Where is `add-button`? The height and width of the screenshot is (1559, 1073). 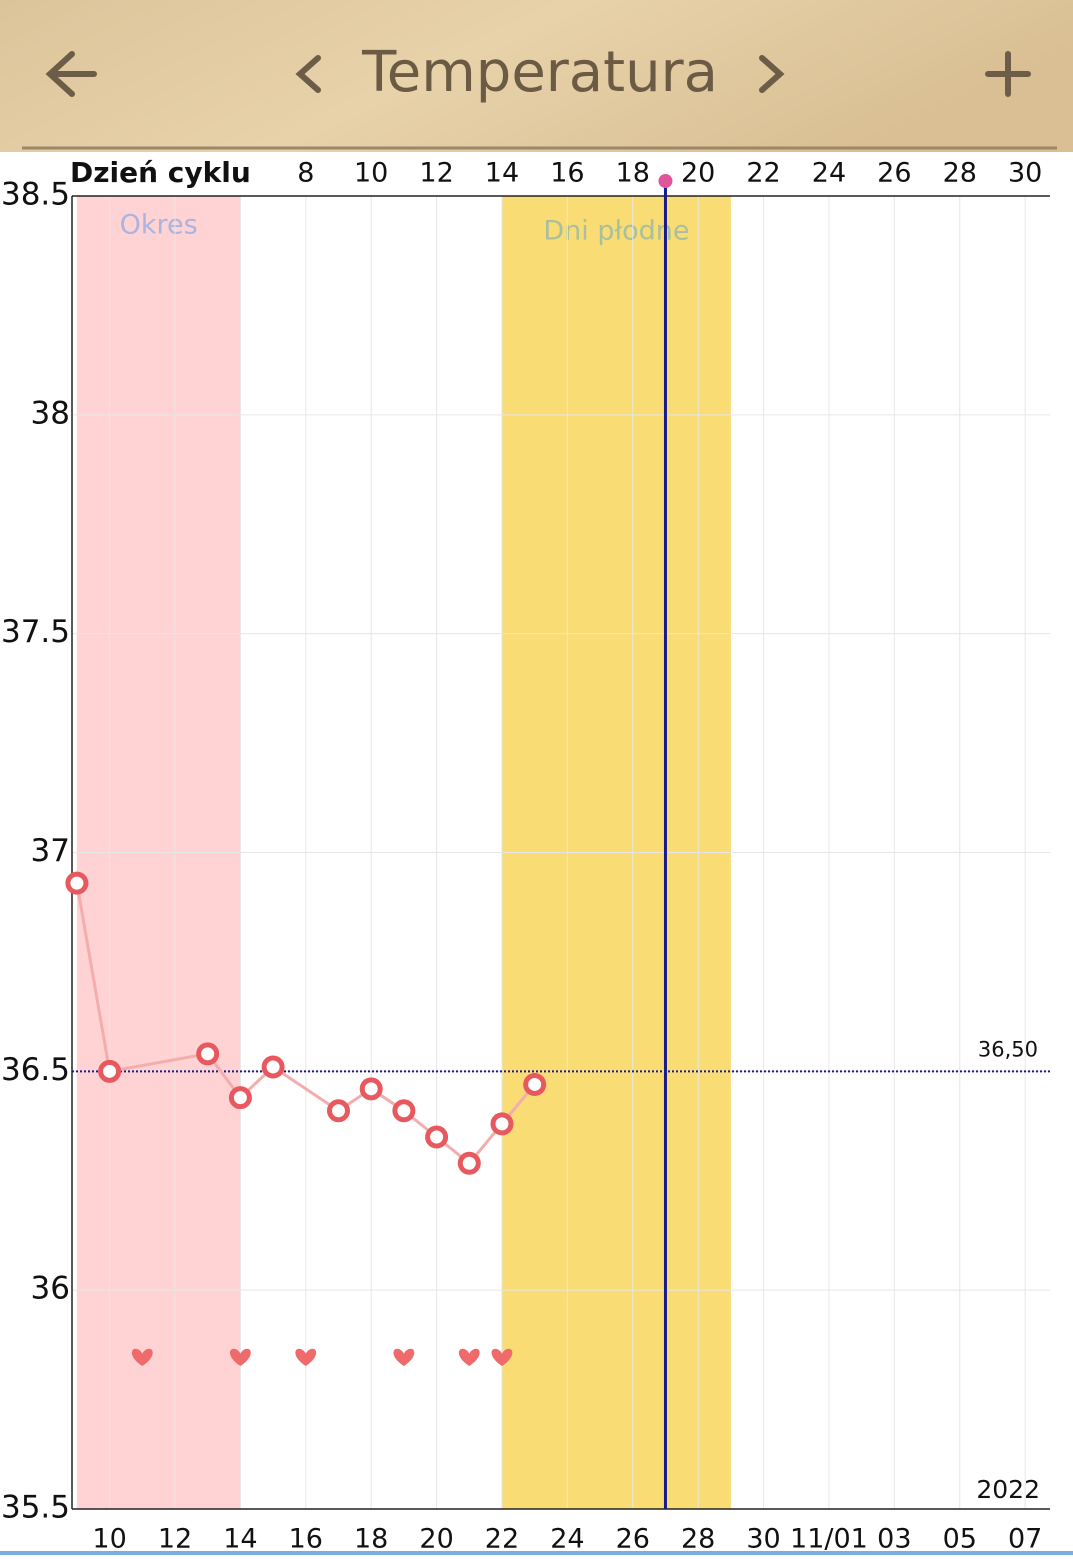 add-button is located at coordinates (1008, 74).